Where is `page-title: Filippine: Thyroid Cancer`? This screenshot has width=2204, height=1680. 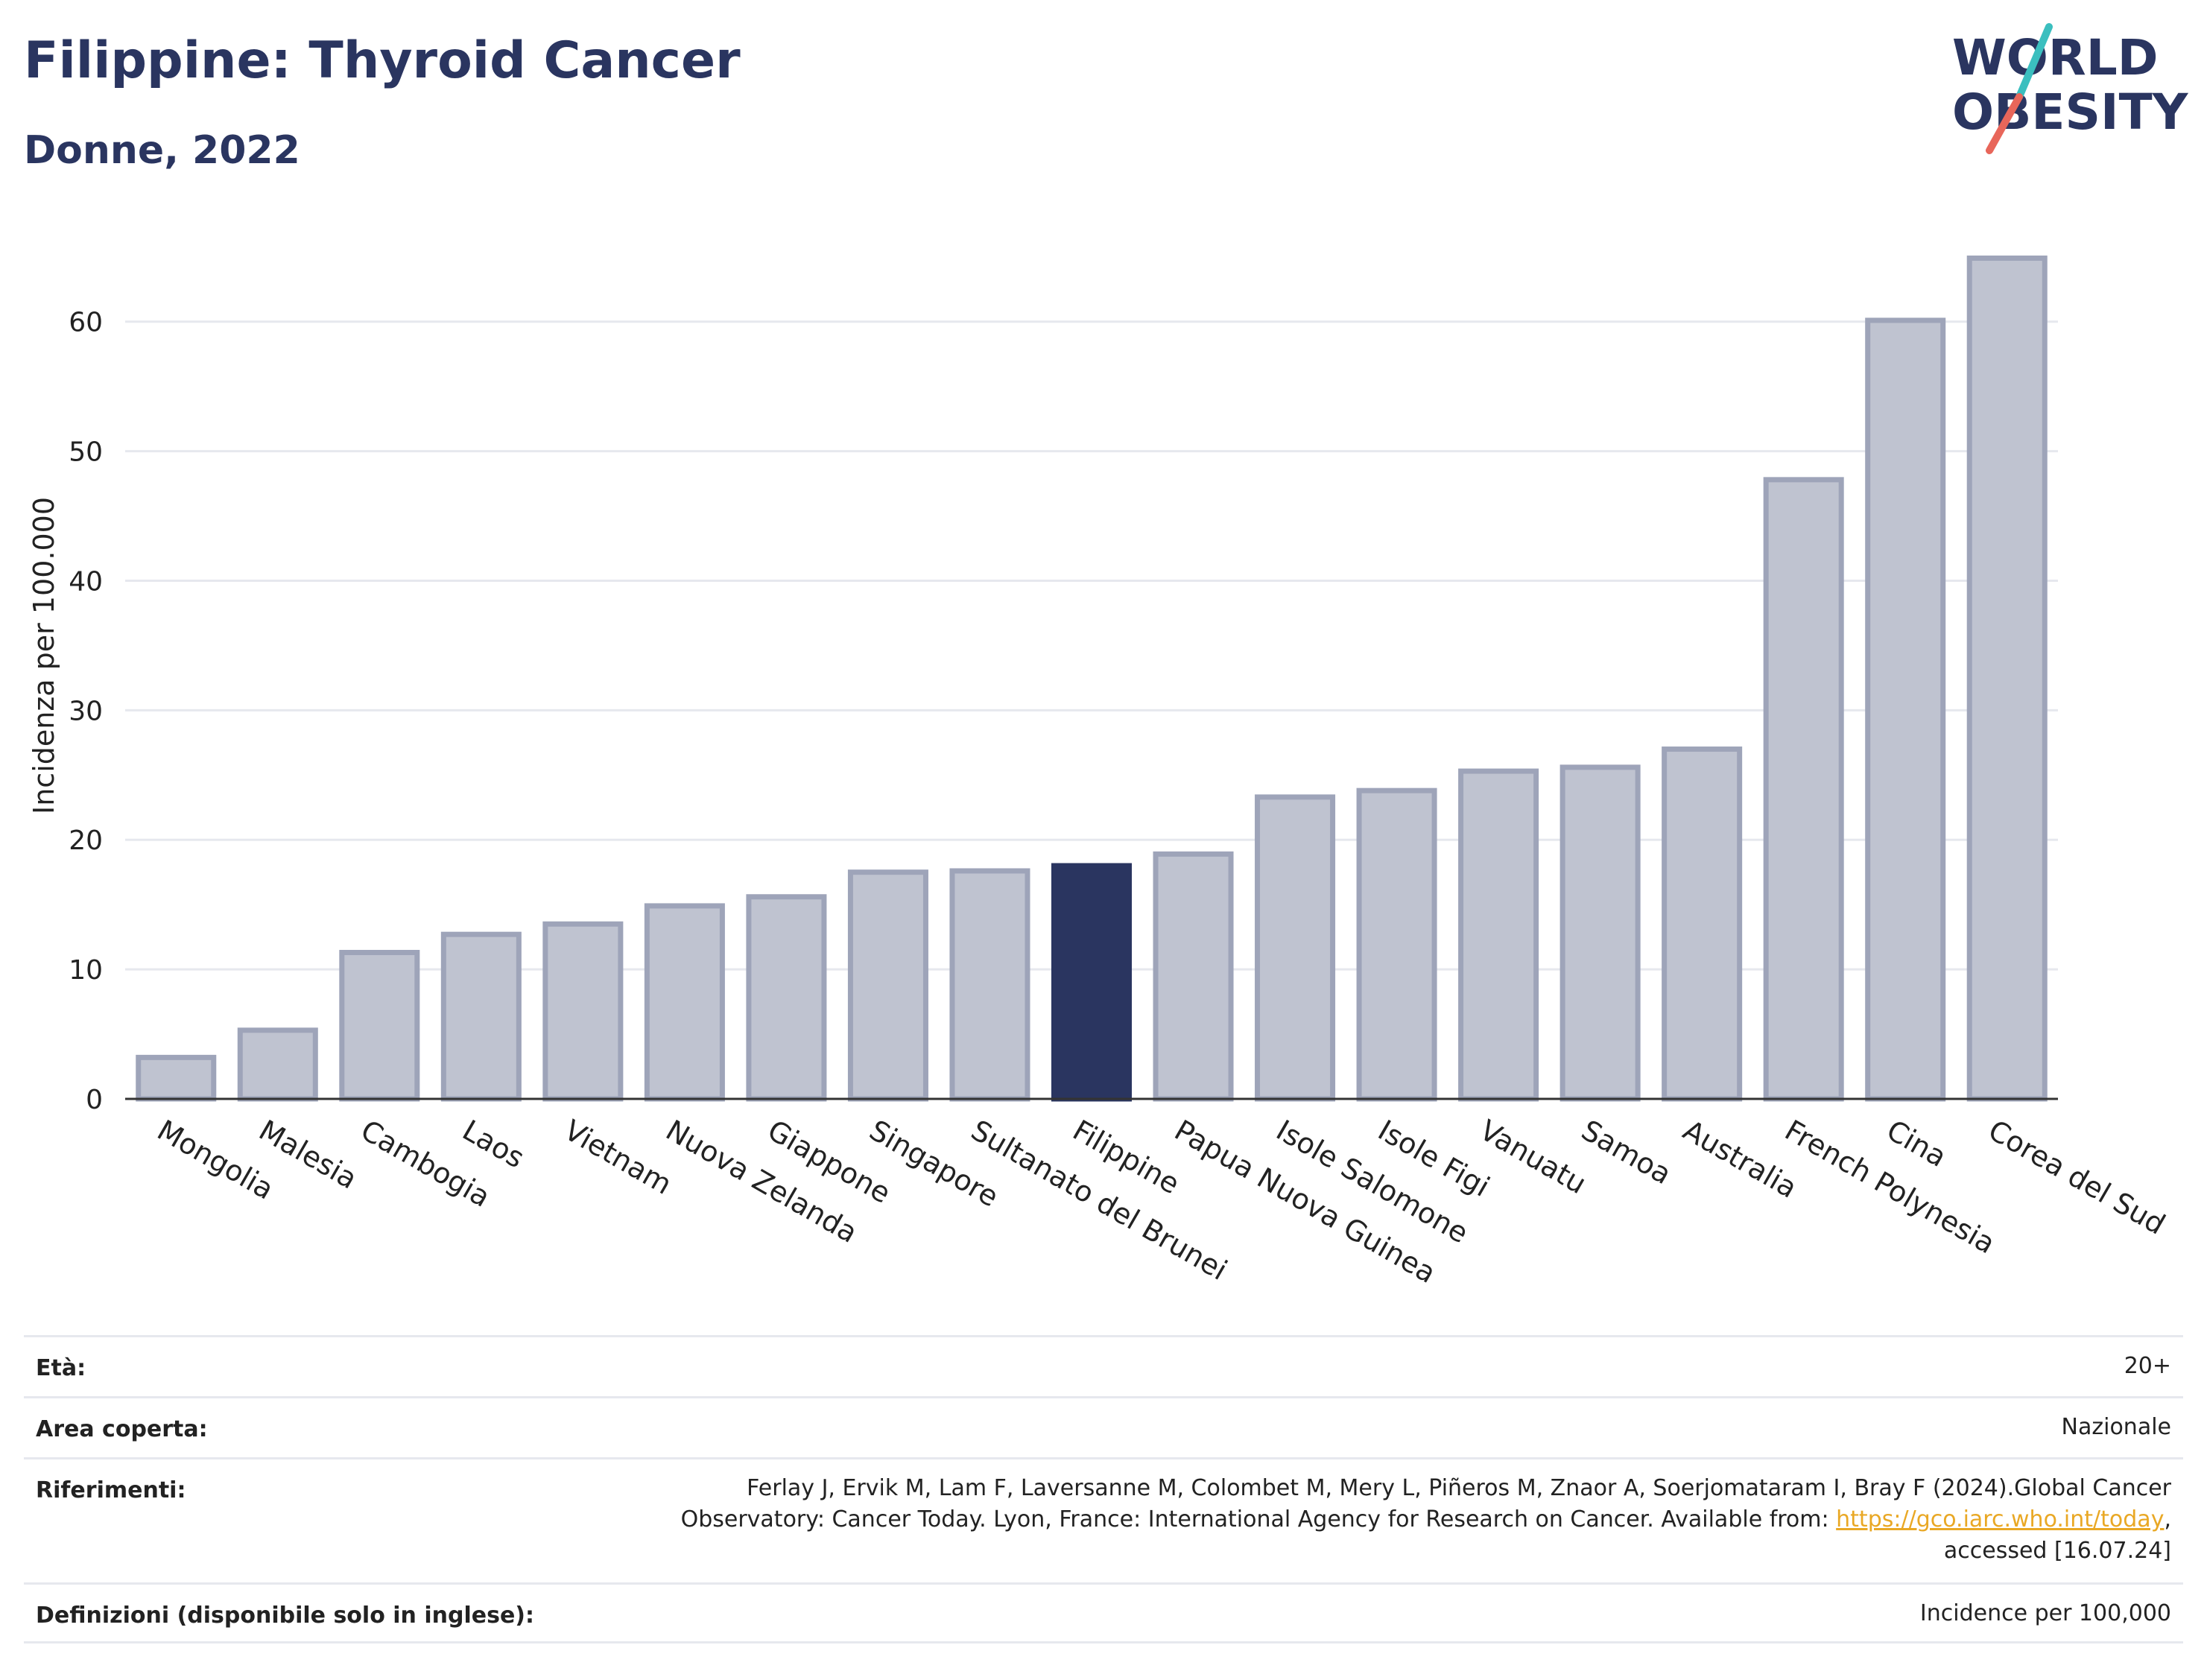 page-title: Filippine: Thyroid Cancer is located at coordinates (382, 60).